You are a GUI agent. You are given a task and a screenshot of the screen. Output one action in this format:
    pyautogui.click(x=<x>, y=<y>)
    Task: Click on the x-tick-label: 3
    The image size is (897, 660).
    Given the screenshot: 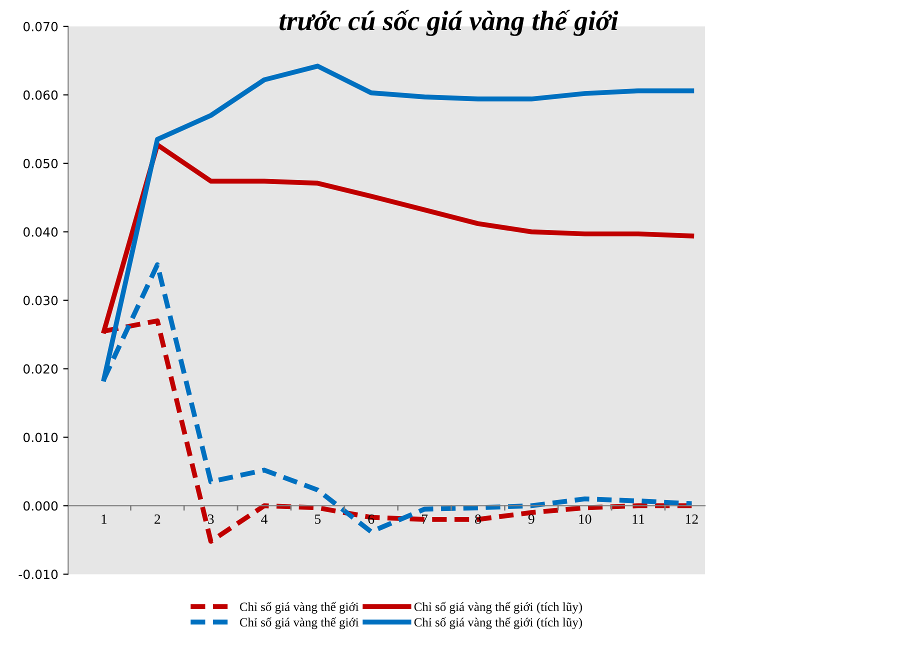 What is the action you would take?
    pyautogui.click(x=211, y=519)
    